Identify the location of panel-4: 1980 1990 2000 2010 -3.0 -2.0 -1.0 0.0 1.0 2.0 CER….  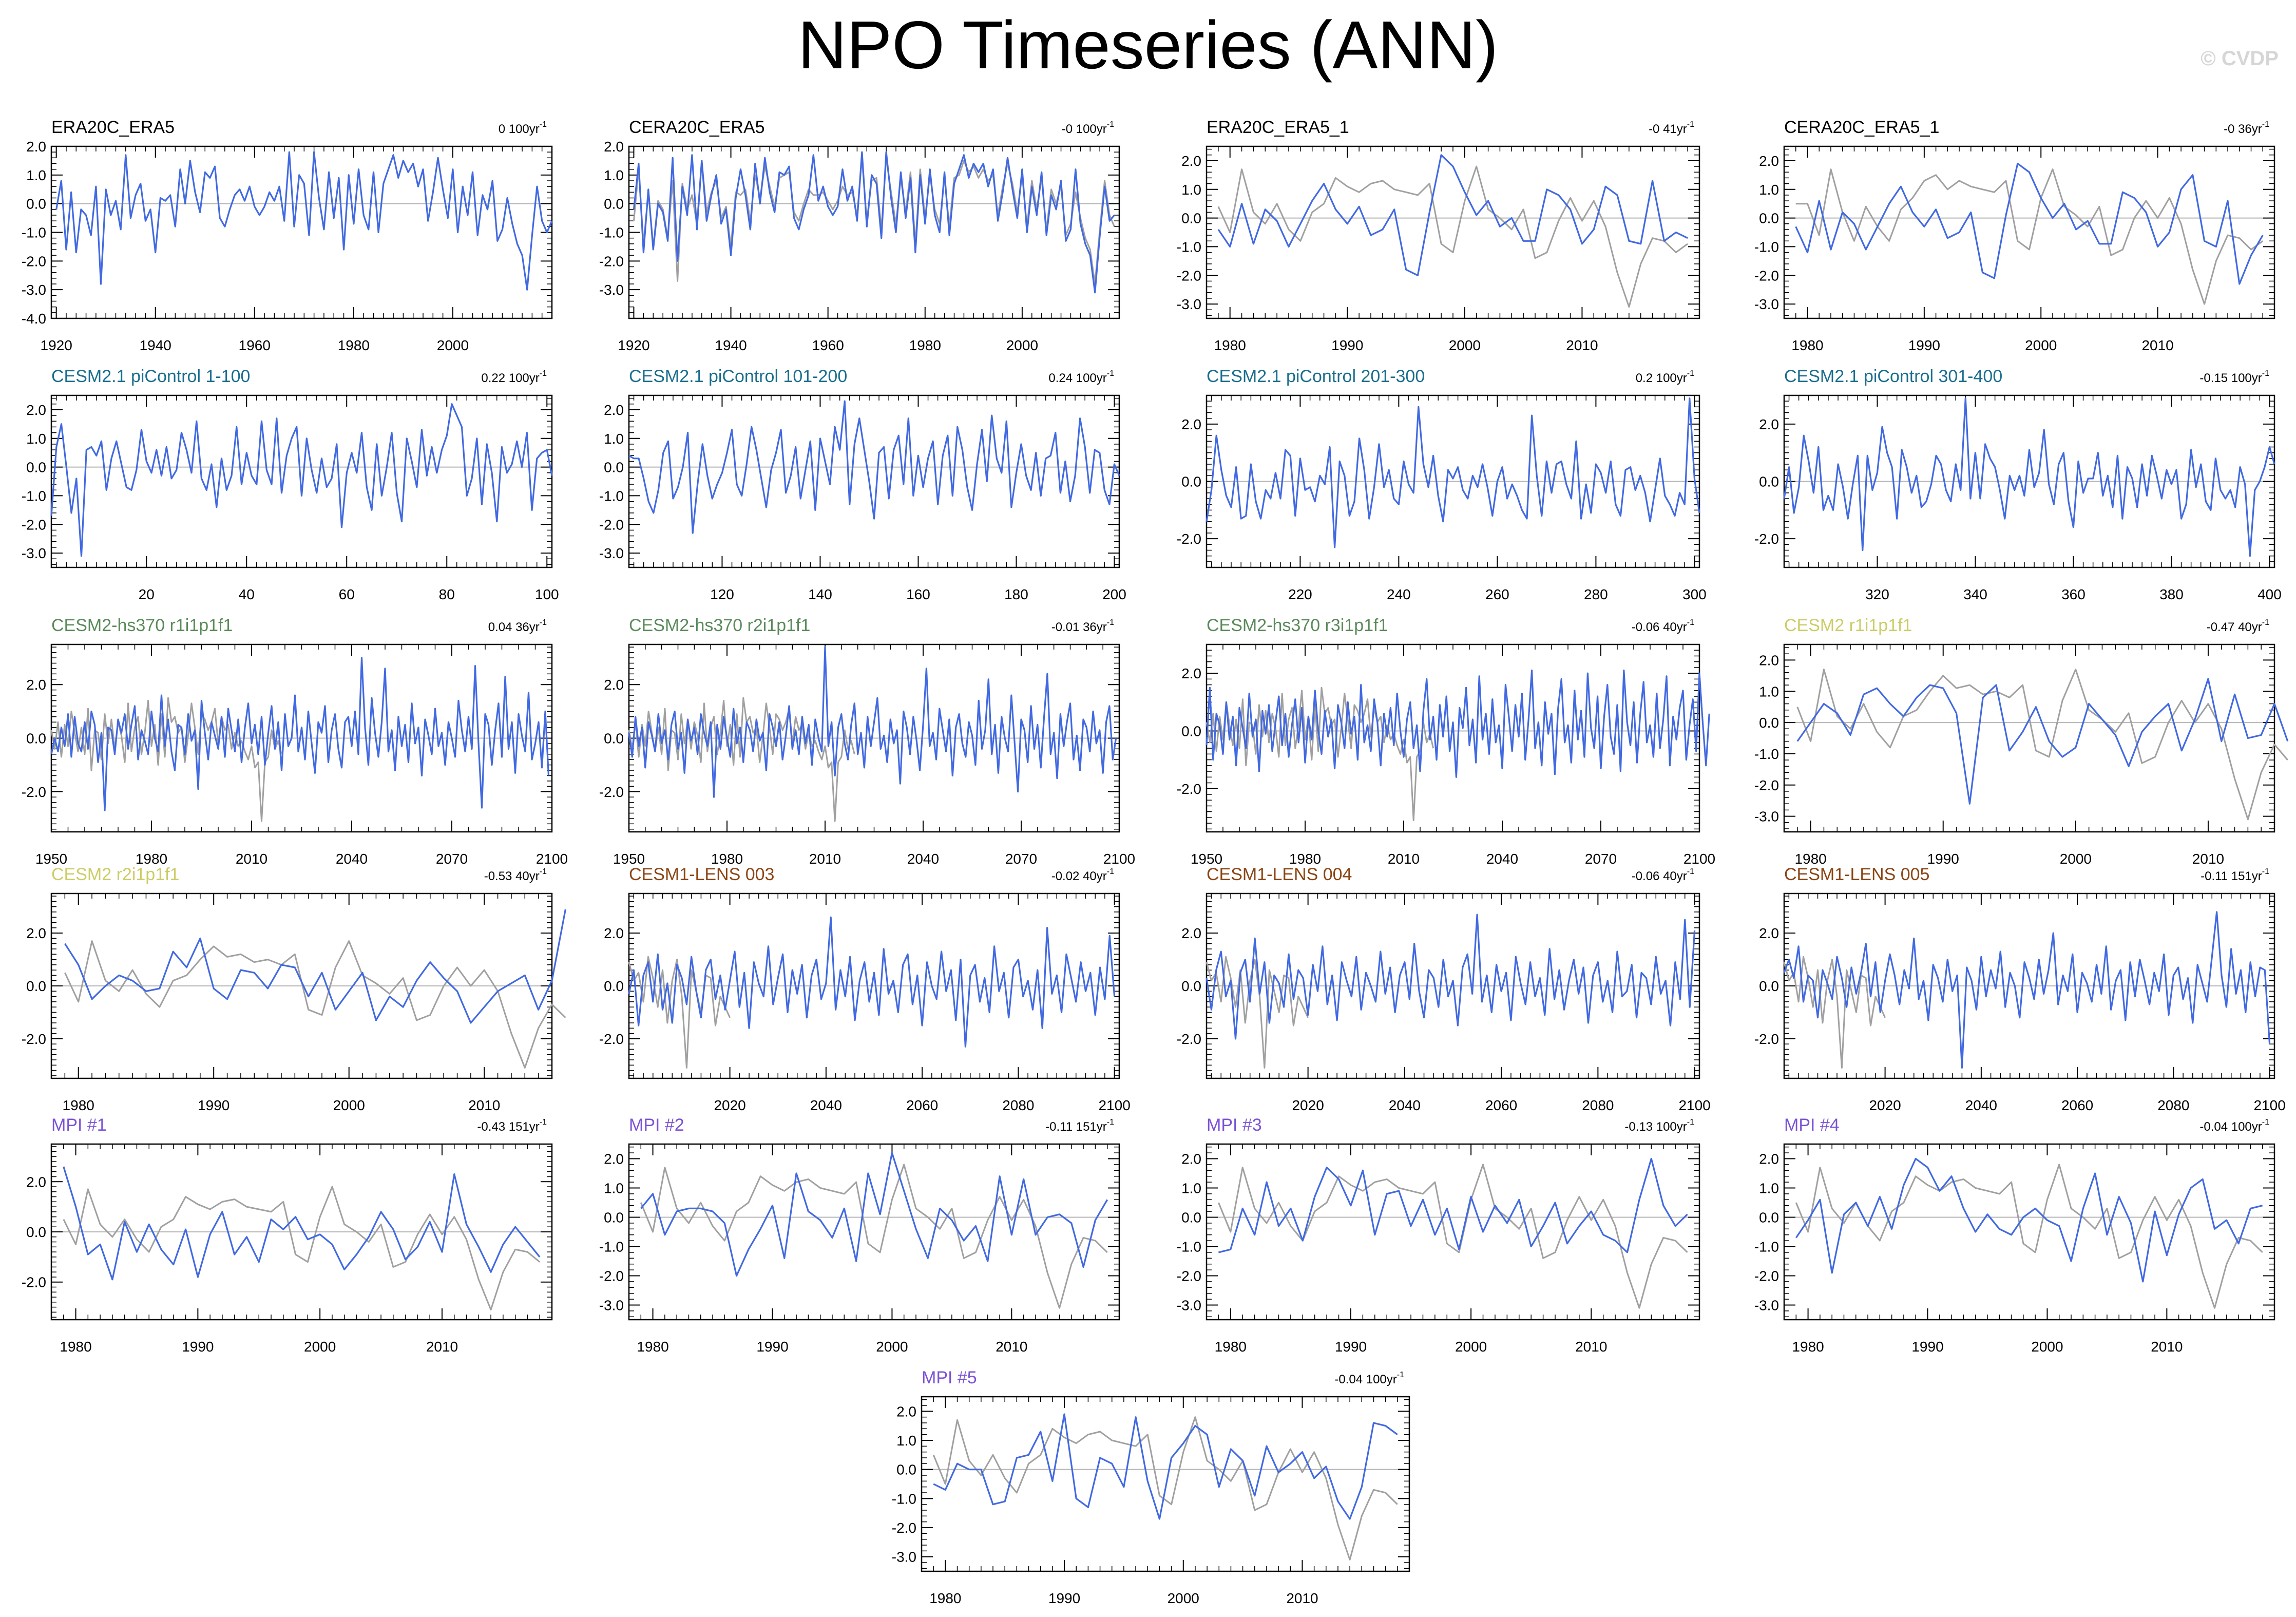
(2015, 236).